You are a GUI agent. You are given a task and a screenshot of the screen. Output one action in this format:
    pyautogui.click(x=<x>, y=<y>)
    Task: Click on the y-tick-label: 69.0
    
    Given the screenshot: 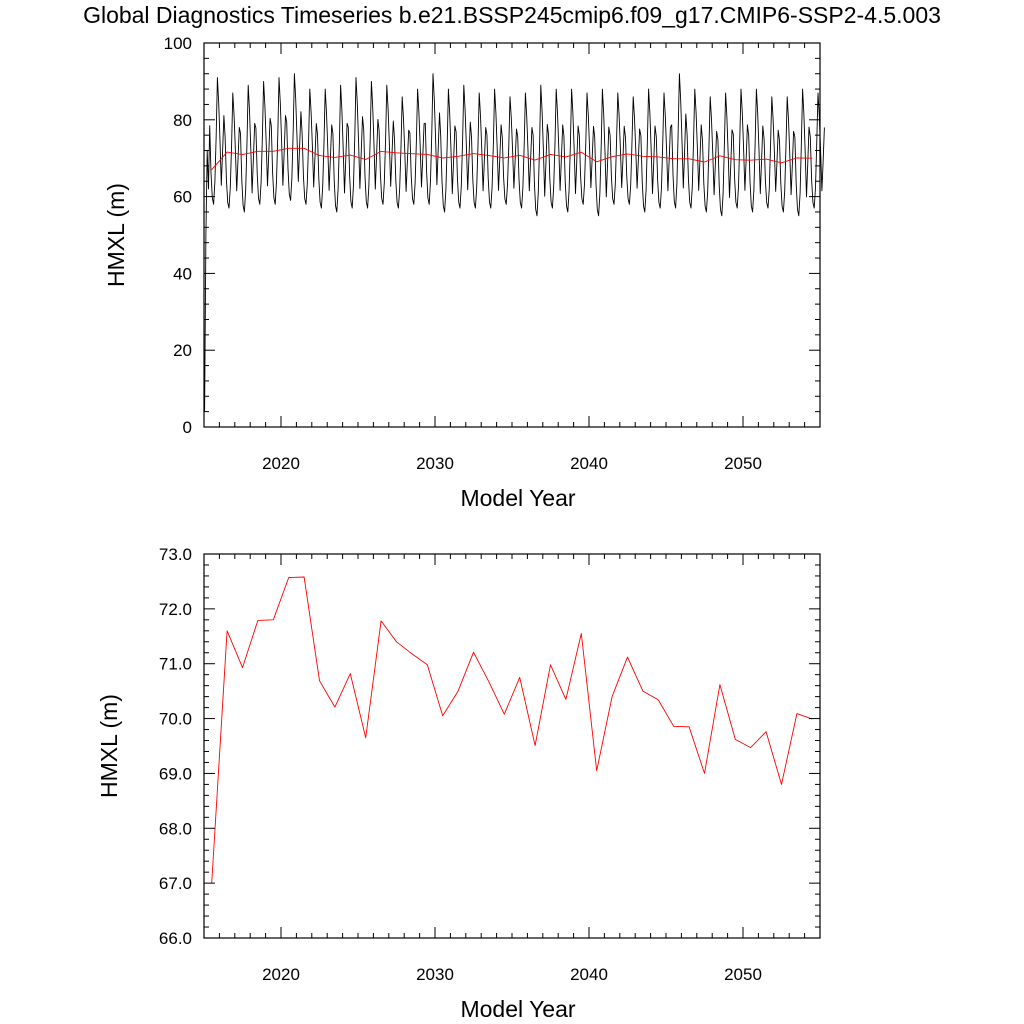 What is the action you would take?
    pyautogui.click(x=175, y=773)
    